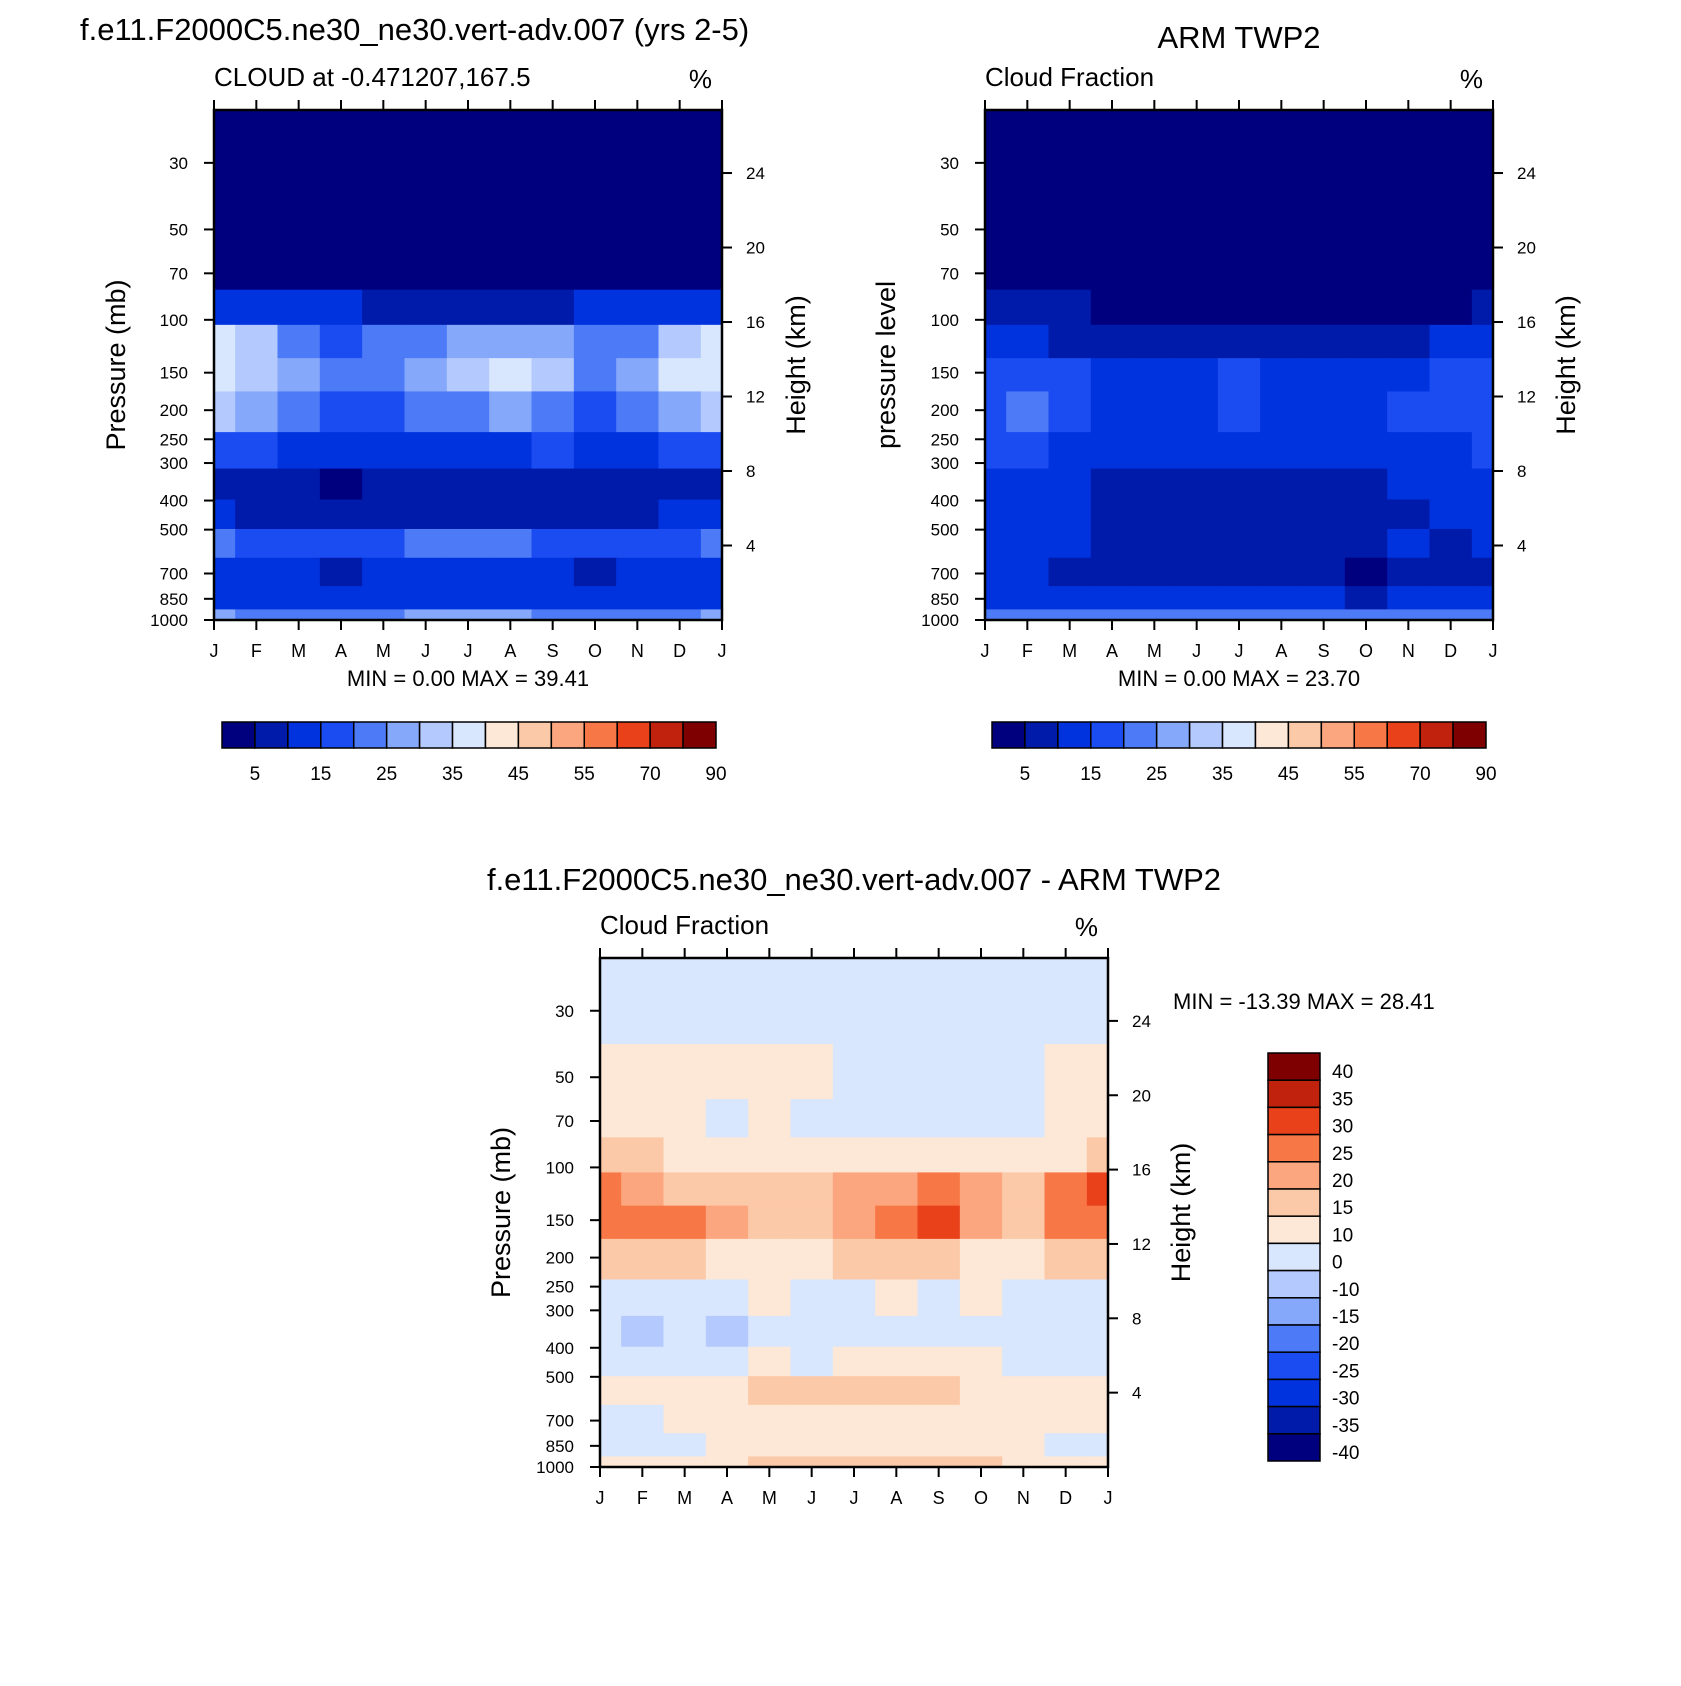 Image resolution: width=1681 pixels, height=1686 pixels. I want to click on y-tick-label: 30, so click(178, 163).